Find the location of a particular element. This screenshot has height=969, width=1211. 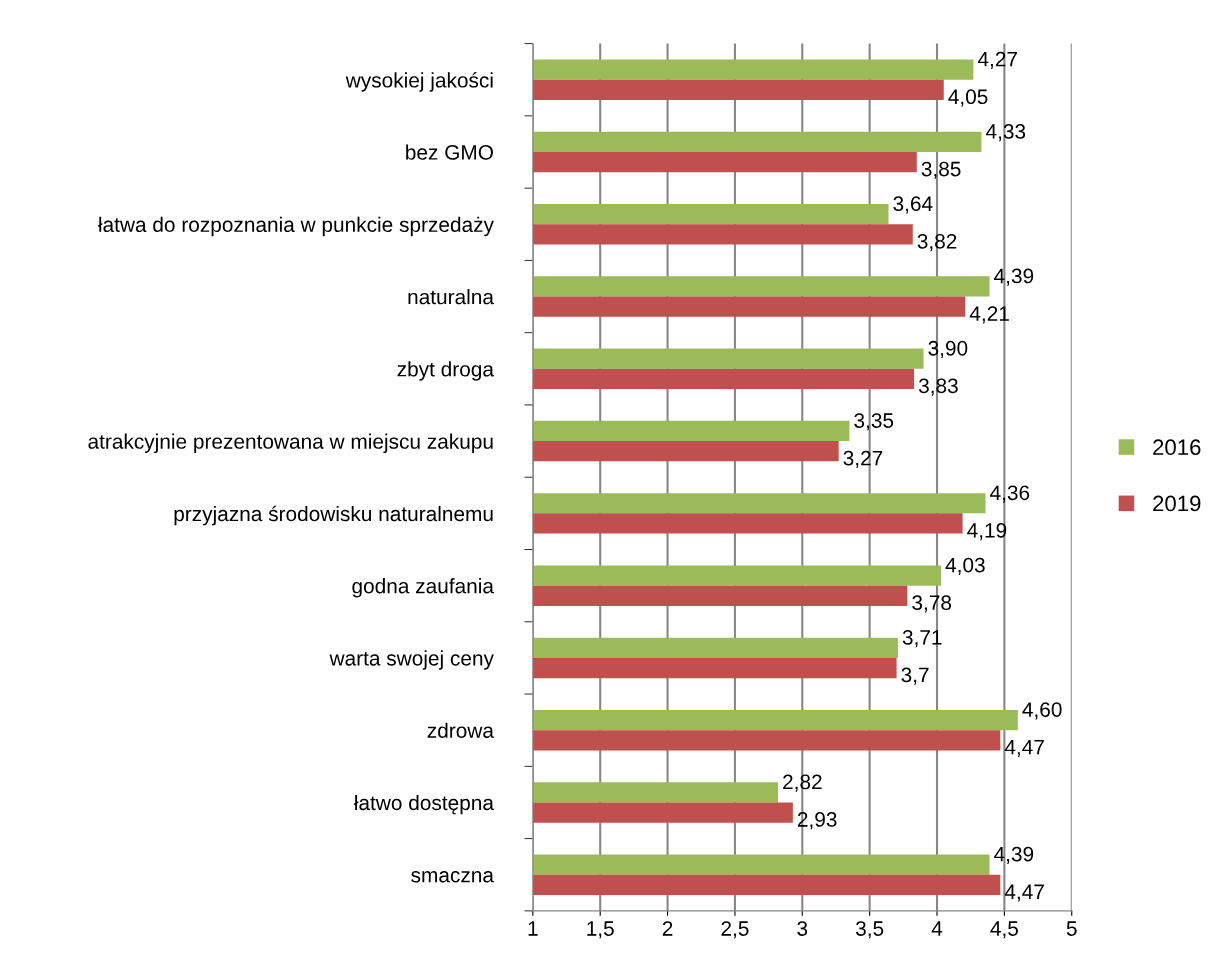

data-label: 3,71 is located at coordinates (922, 638).